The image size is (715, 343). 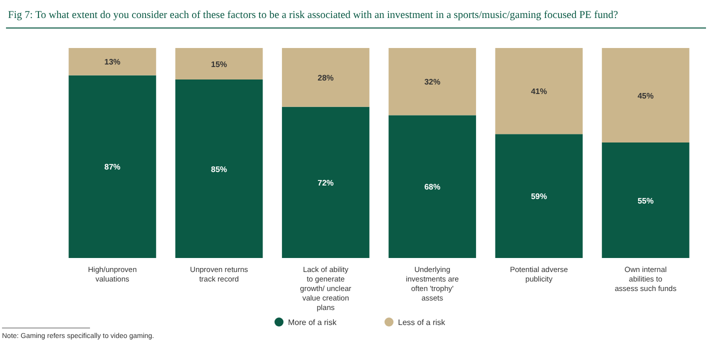 I want to click on data-label: 87%, so click(x=112, y=167).